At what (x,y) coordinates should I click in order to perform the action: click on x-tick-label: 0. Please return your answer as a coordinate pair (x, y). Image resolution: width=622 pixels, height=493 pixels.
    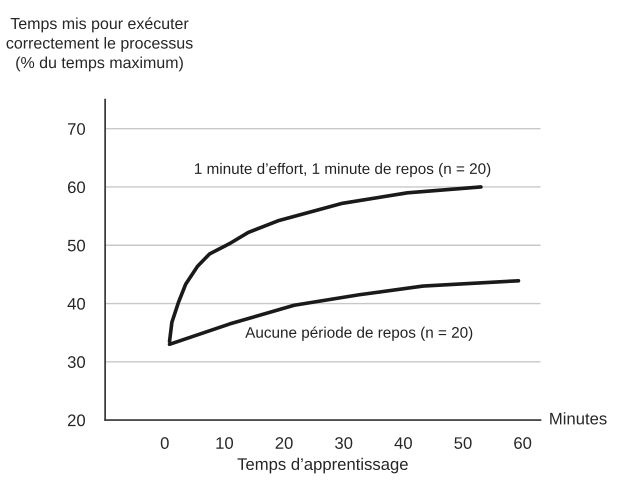
    Looking at the image, I should click on (164, 443).